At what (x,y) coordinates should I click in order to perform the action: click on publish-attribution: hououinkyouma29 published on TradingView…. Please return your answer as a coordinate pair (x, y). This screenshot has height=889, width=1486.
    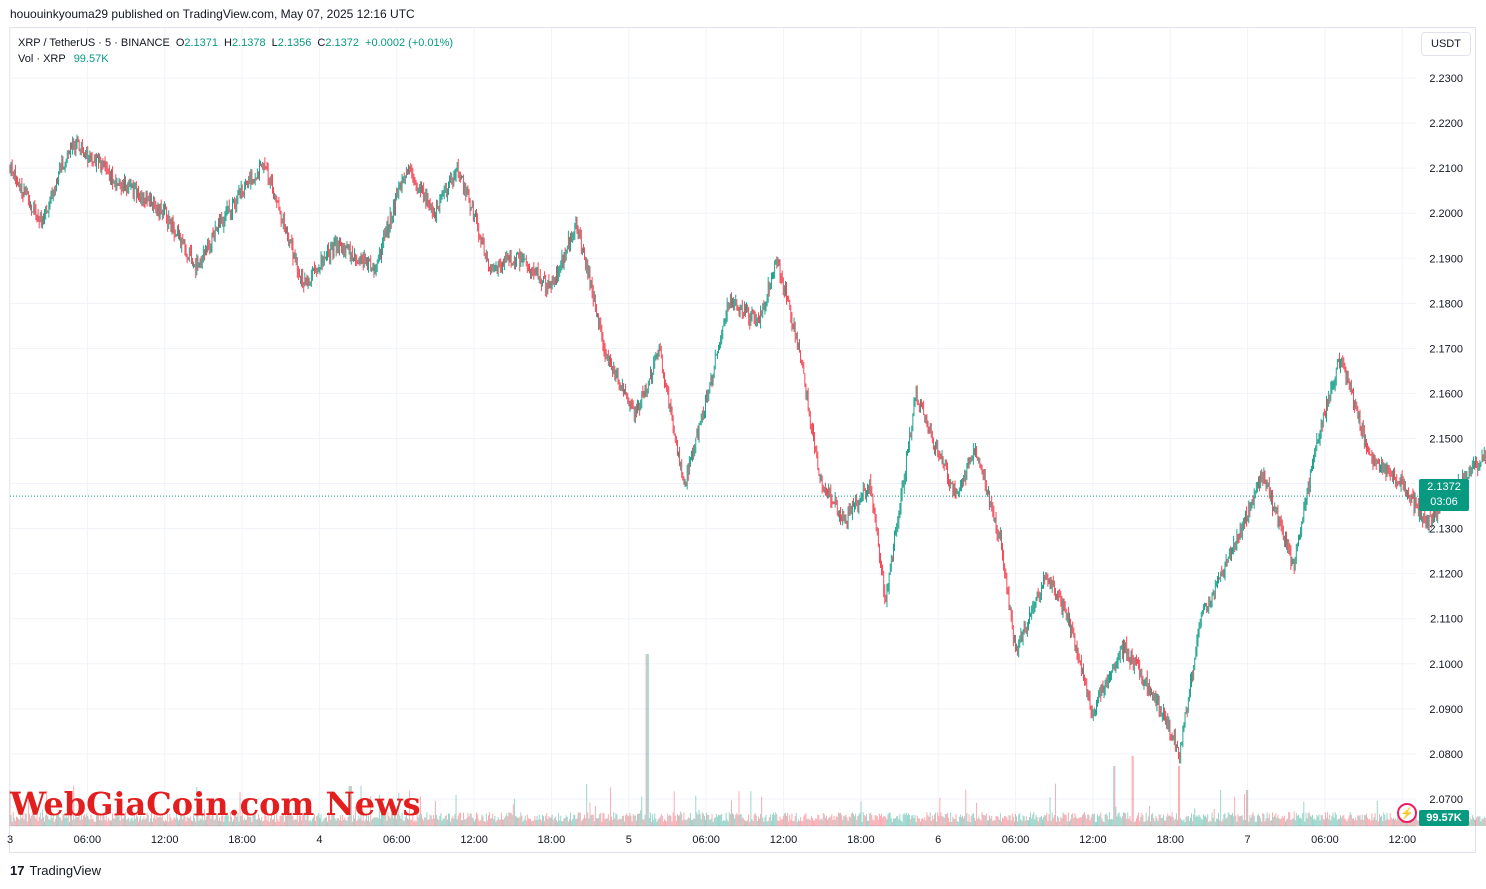
    Looking at the image, I should click on (212, 14).